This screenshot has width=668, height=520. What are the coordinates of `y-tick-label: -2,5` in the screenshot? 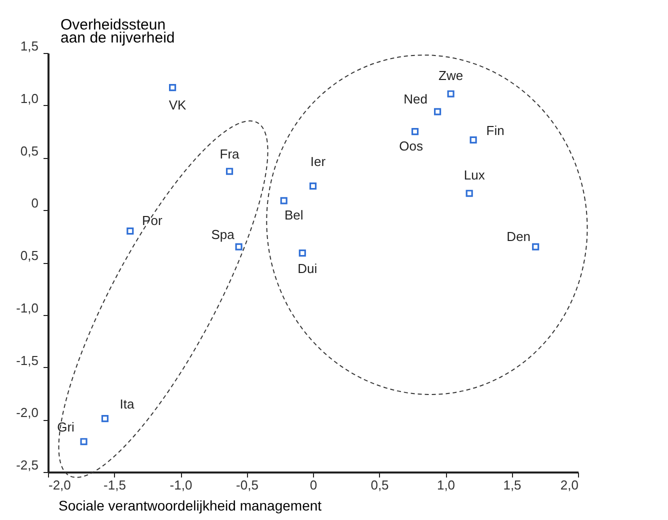 It's located at (27, 465).